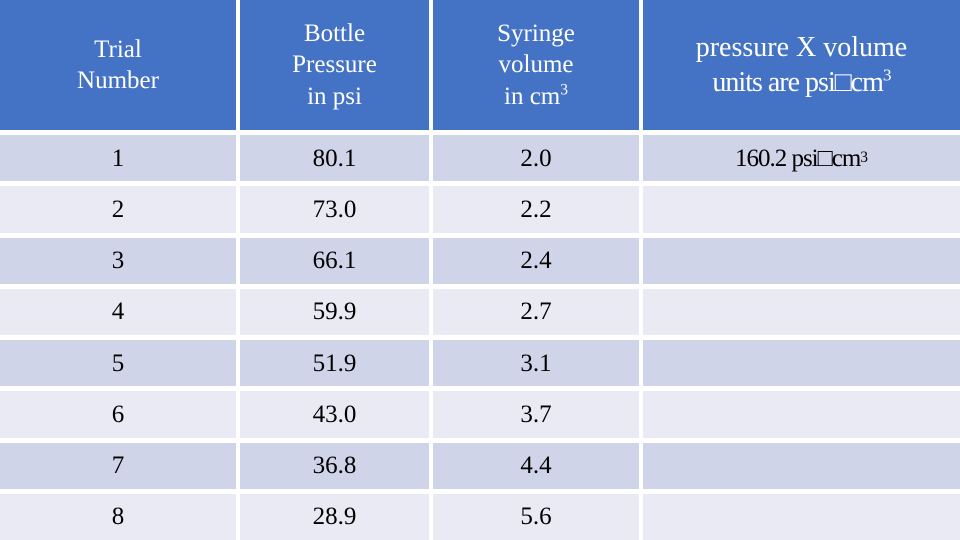 The image size is (960, 540). Describe the element at coordinates (334, 311) in the screenshot. I see `cell-pressure-4: 59.9` at that location.